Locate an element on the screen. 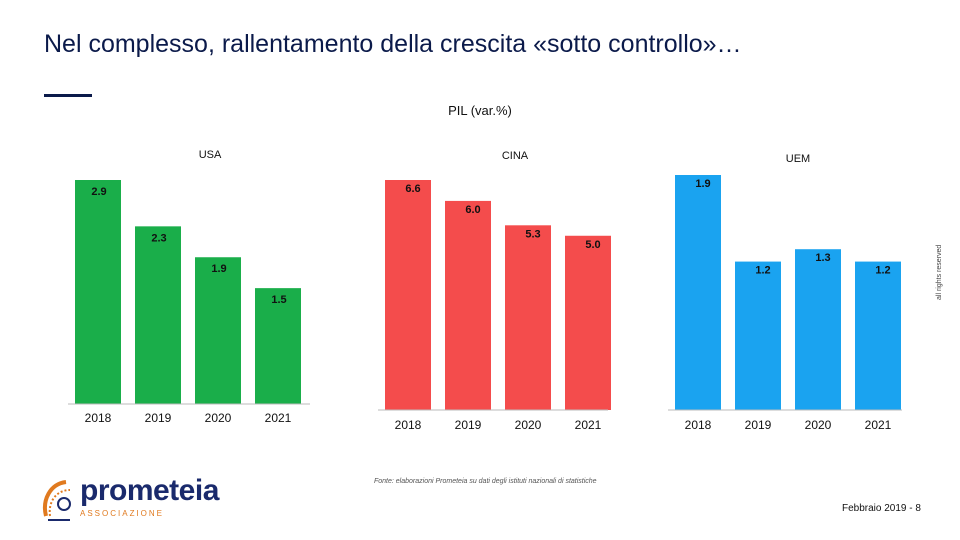  bar-usa-2019 is located at coordinates (158, 315).